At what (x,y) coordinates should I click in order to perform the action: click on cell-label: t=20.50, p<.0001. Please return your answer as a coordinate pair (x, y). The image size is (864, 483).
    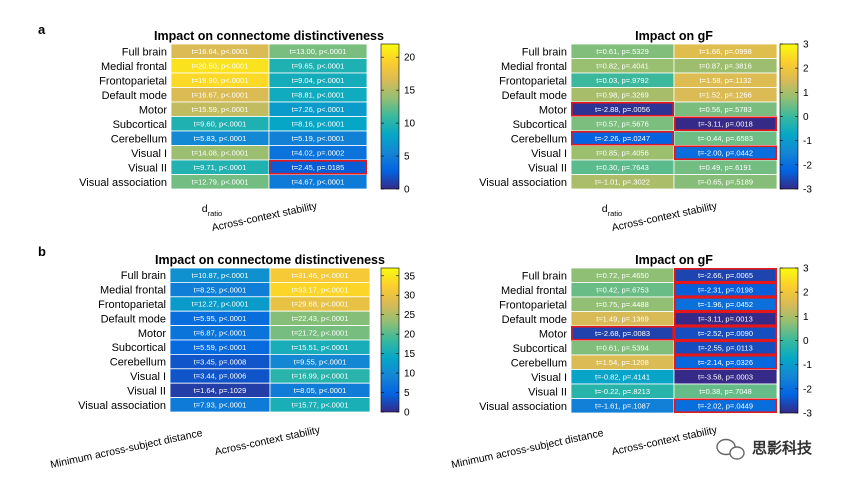
    Looking at the image, I should click on (220, 65).